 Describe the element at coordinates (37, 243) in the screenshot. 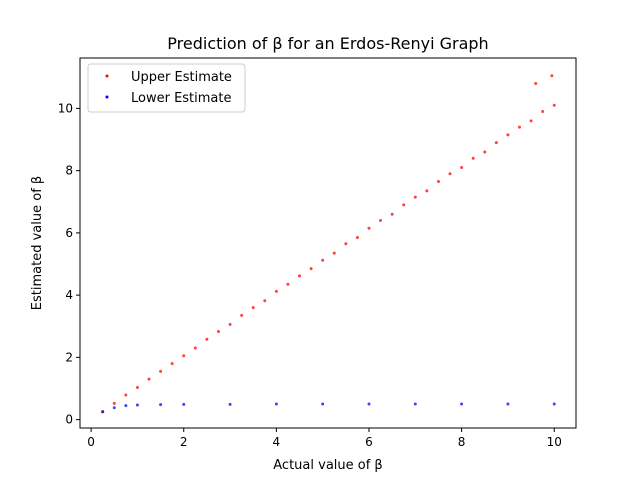

I see `y-axis-label: Estimated value of β` at that location.